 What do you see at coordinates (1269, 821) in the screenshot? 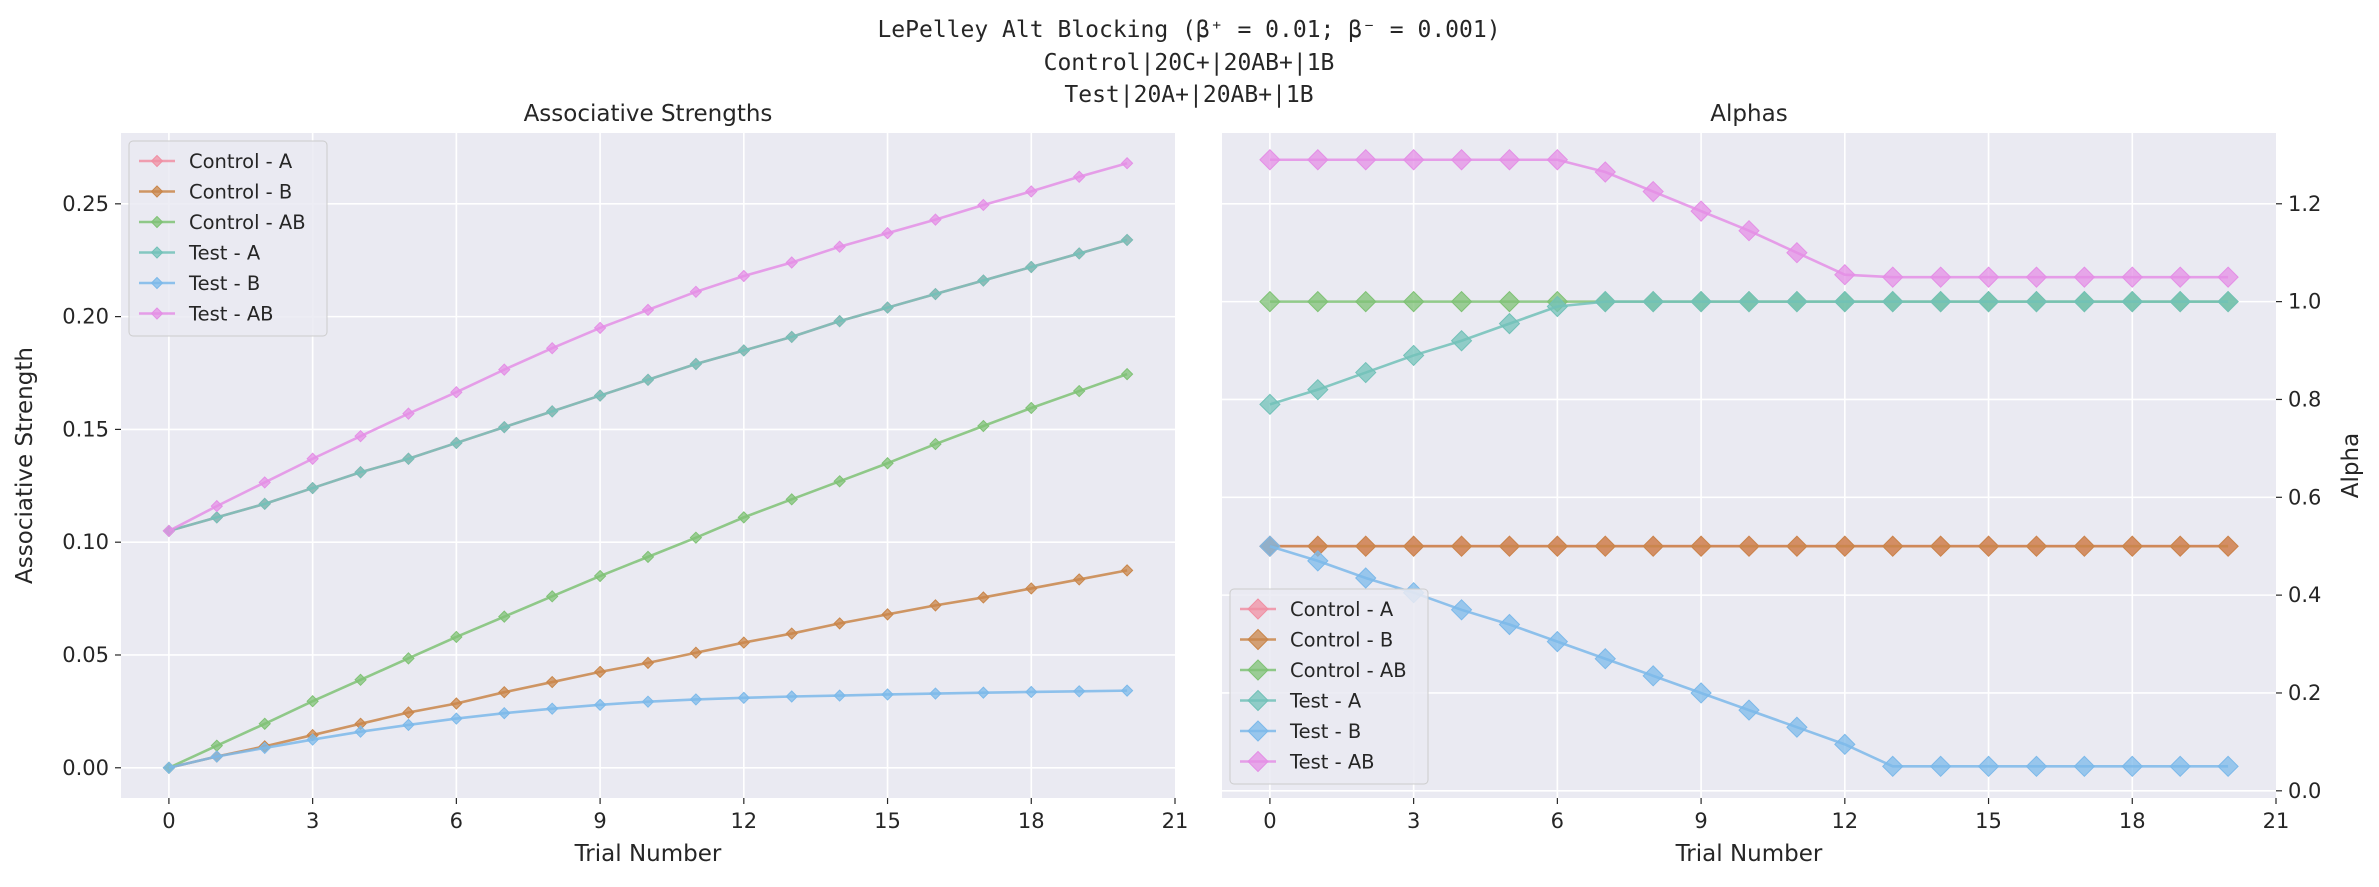
I see `x-tick-label: 0` at bounding box center [1269, 821].